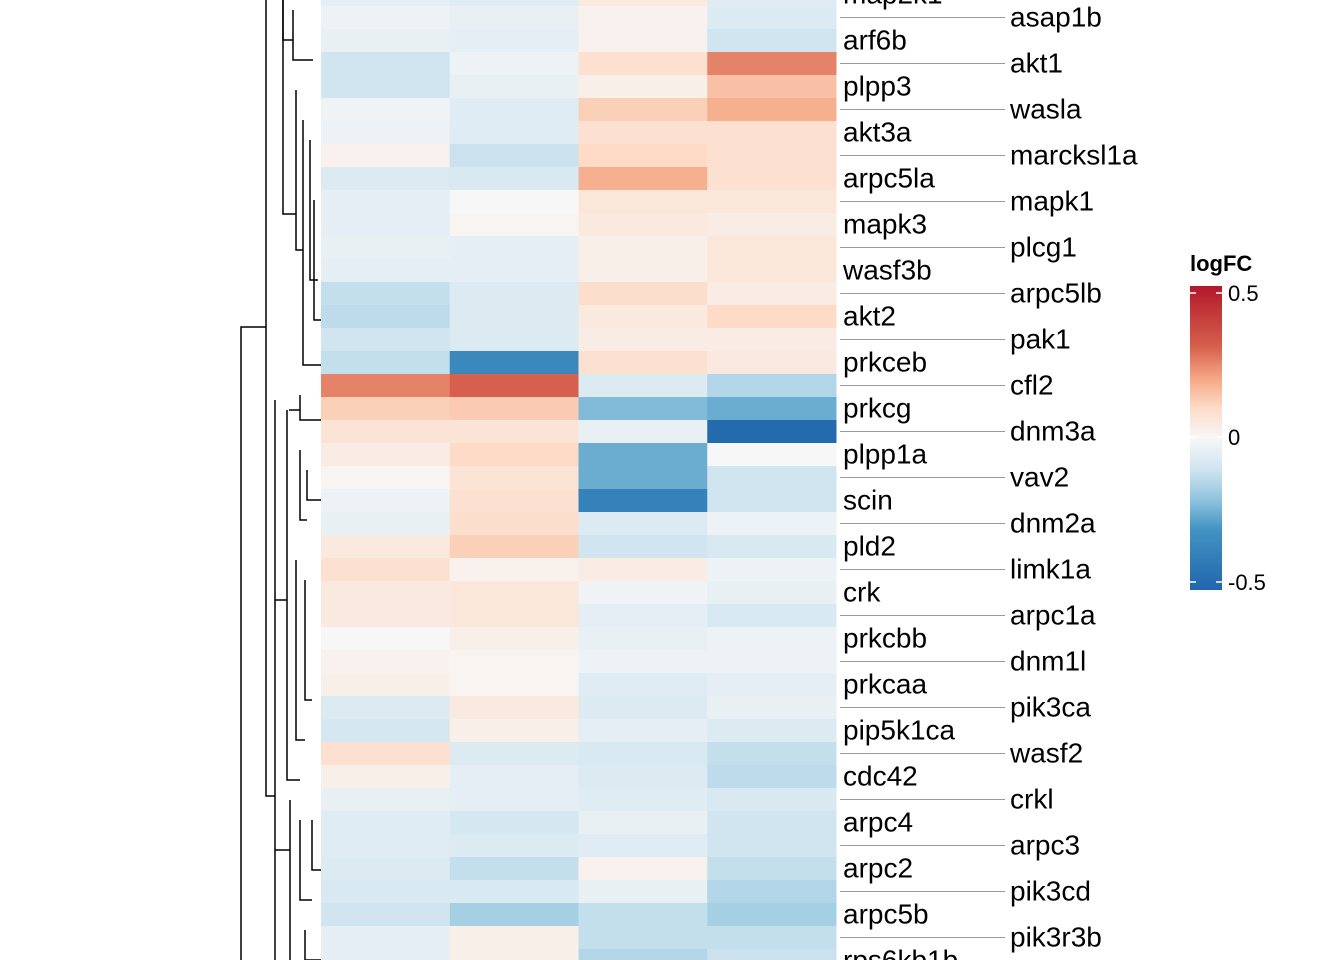  I want to click on row-label: arpc2, so click(878, 868).